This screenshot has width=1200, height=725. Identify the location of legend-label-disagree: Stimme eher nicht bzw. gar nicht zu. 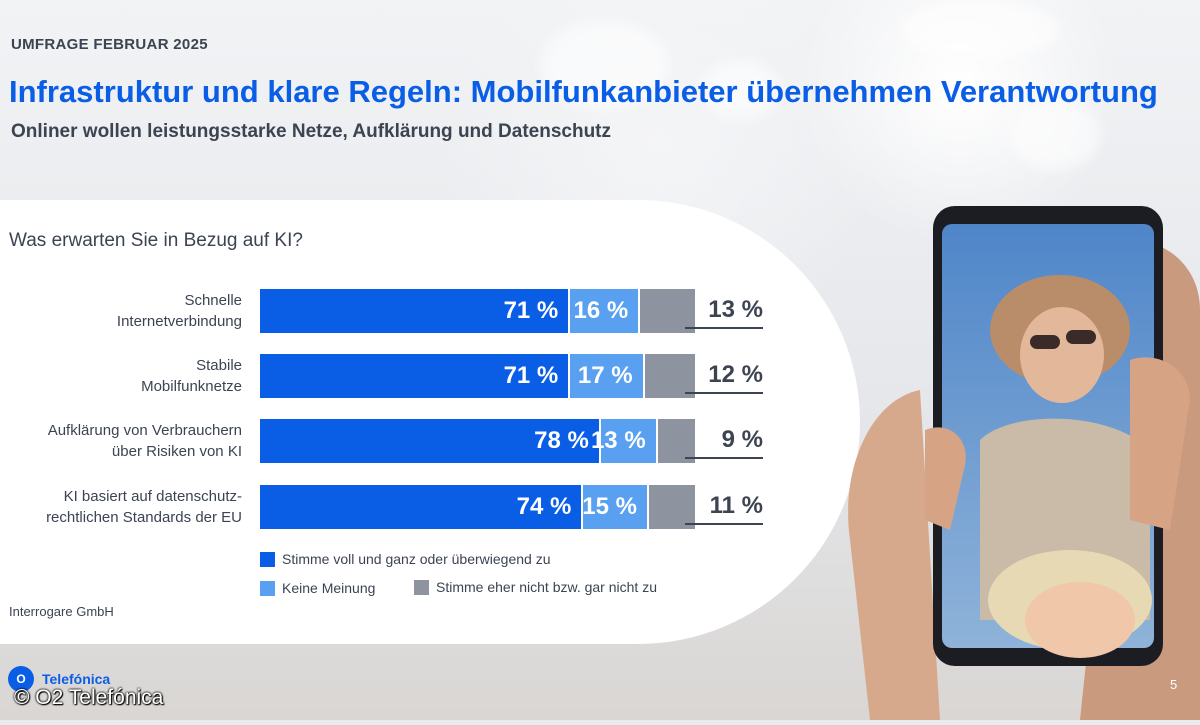
(546, 587).